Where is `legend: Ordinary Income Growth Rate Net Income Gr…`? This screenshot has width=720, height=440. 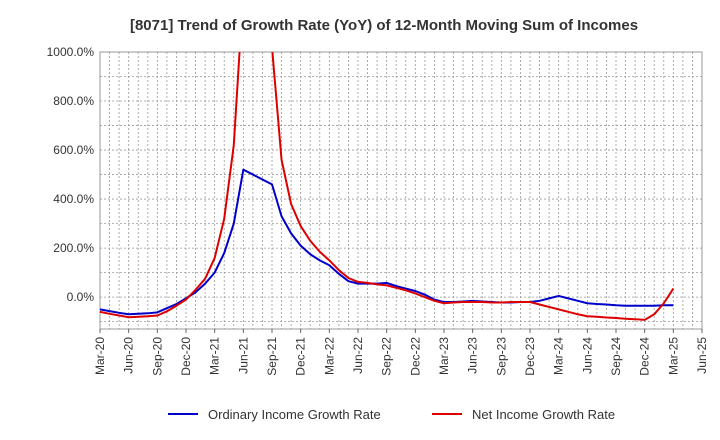 legend: Ordinary Income Growth Rate Net Income Gr… is located at coordinates (391, 414).